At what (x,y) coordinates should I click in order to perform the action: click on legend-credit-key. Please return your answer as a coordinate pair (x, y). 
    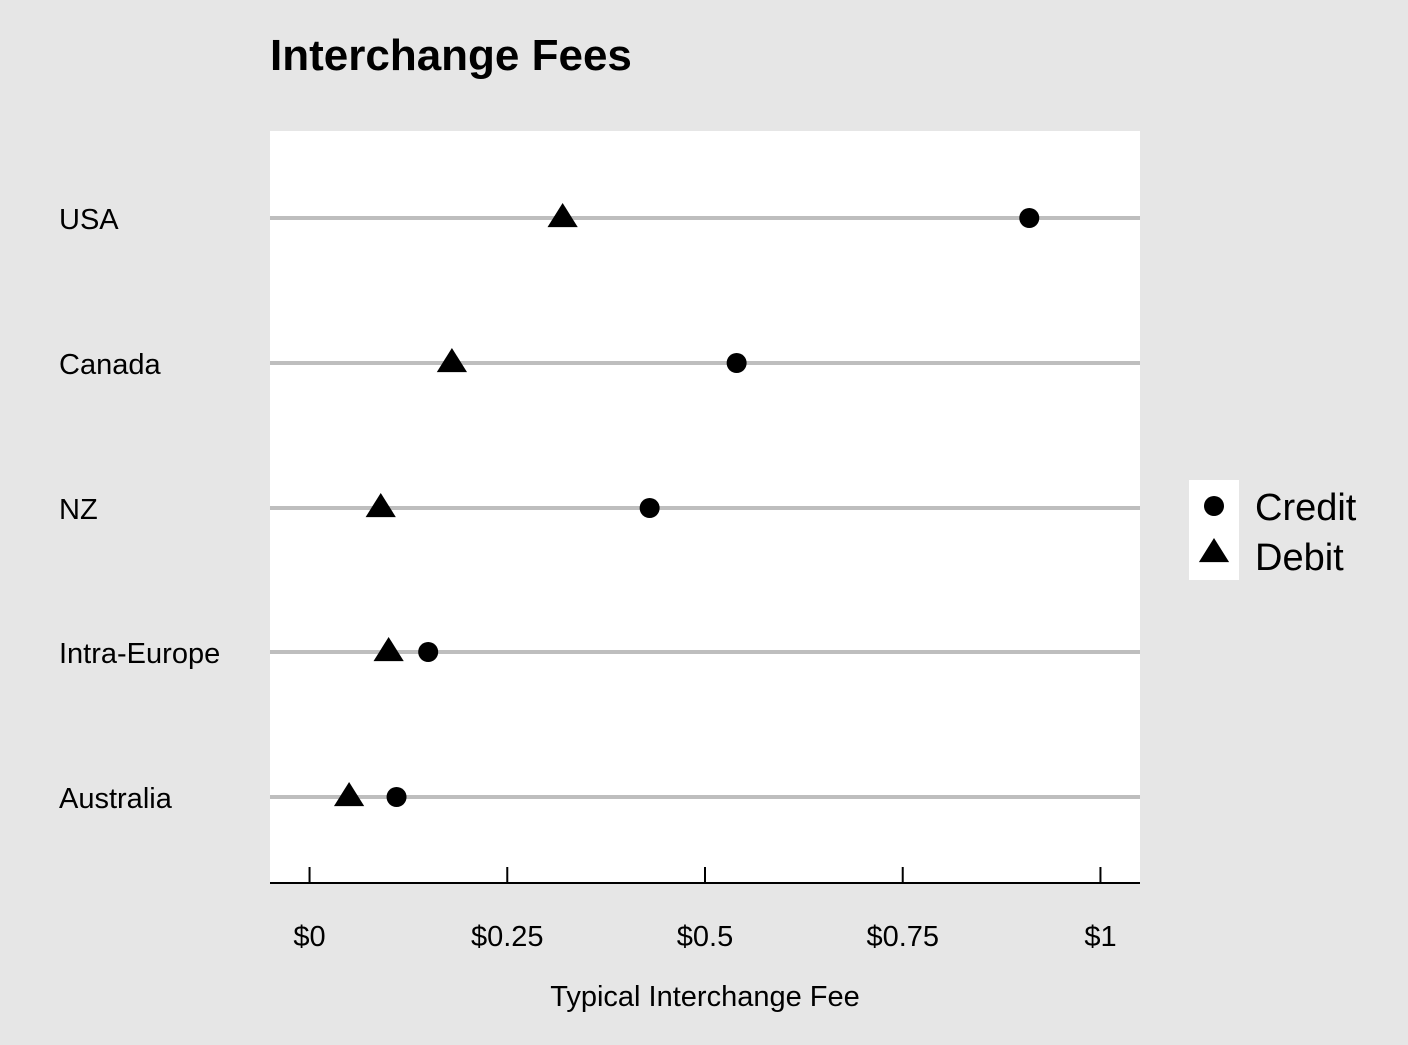
    Looking at the image, I should click on (1214, 506).